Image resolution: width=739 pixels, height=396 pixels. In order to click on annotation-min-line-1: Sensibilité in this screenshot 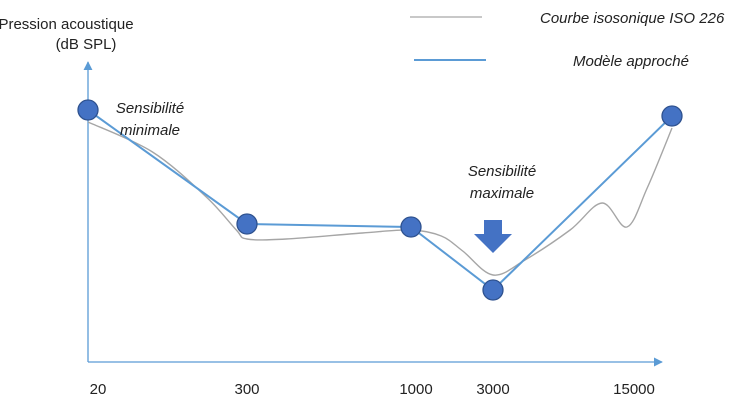, I will do `click(150, 108)`.